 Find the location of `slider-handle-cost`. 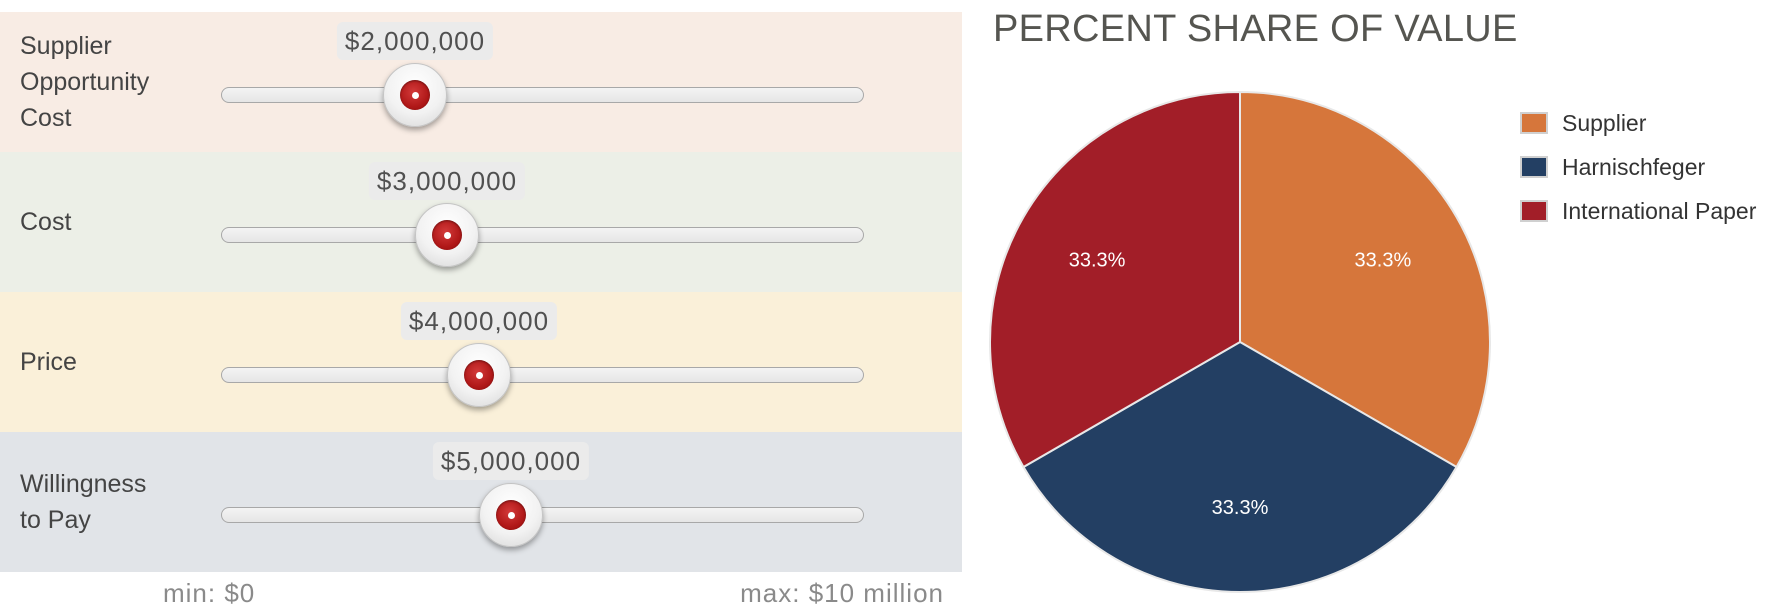

slider-handle-cost is located at coordinates (447, 235).